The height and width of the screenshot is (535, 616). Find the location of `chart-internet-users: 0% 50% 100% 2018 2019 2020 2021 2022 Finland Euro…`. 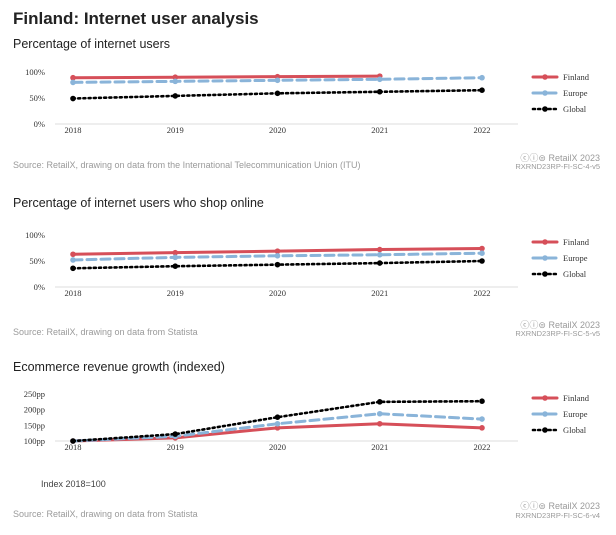

chart-internet-users: 0% 50% 100% 2018 2019 2020 2021 2022 Finland Euro… is located at coordinates (307, 101).